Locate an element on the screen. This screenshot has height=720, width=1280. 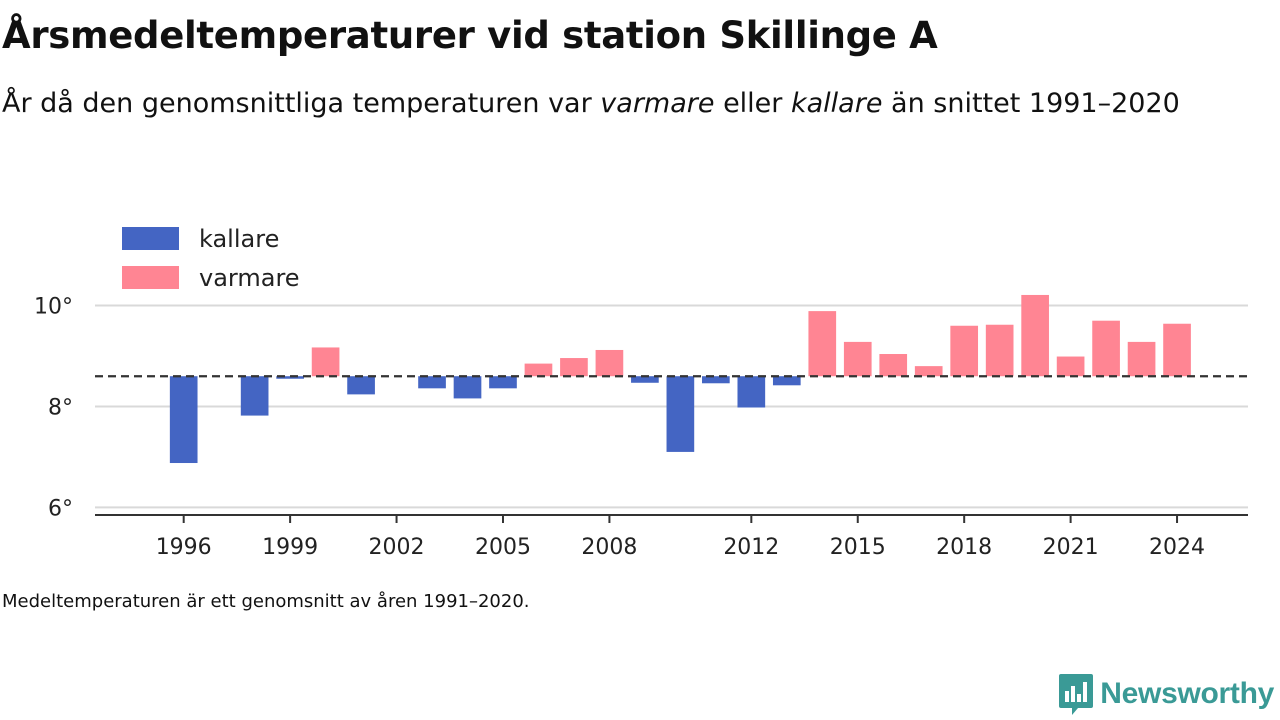
subtitle-cold-word: kallare is located at coordinates (836, 103).